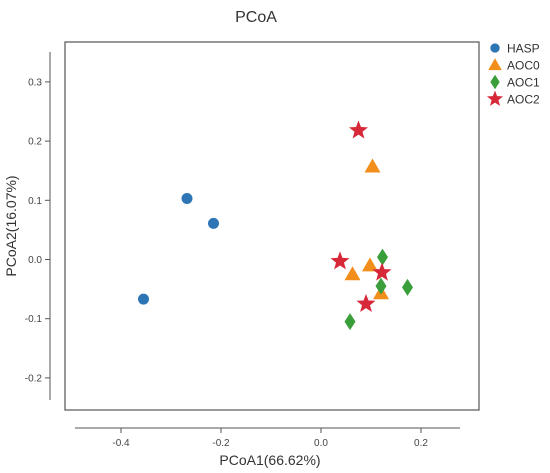  What do you see at coordinates (495, 48) in the screenshot?
I see `legend-marker-hasp` at bounding box center [495, 48].